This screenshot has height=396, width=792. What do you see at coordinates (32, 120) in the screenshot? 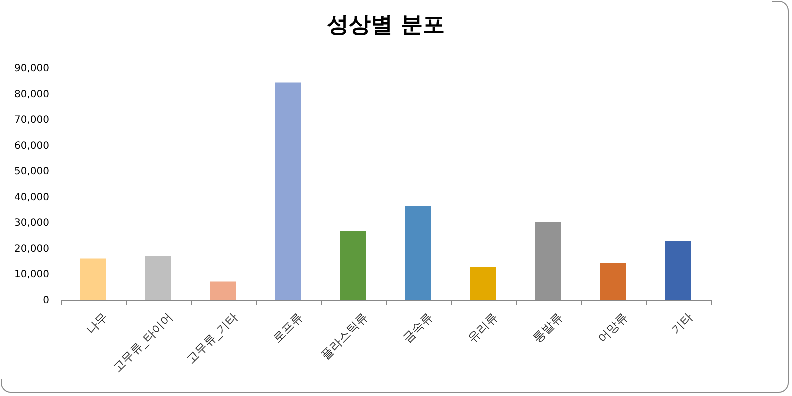
I see `y-tick-label: 70,000` at bounding box center [32, 120].